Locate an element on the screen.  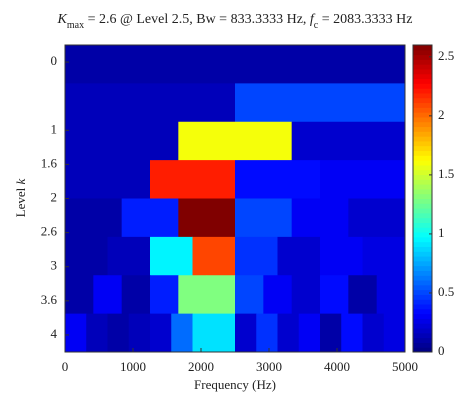
colorbar-tick-label: 2.5 is located at coordinates (446, 55).